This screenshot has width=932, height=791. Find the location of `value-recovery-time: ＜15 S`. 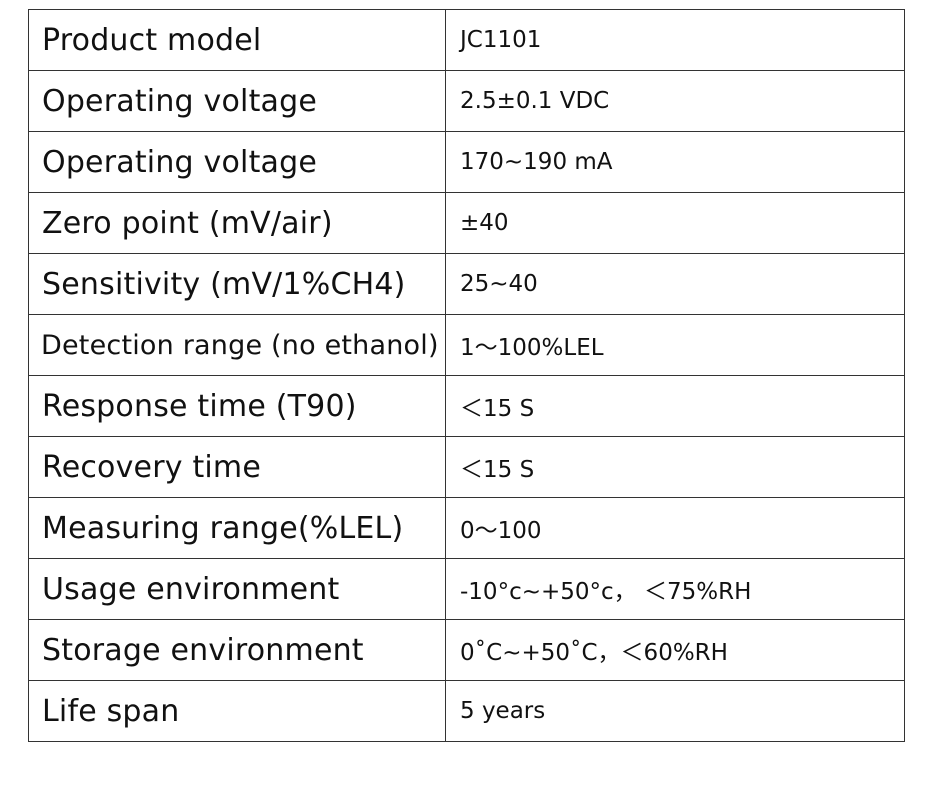

value-recovery-time: ＜15 S is located at coordinates (675, 467).